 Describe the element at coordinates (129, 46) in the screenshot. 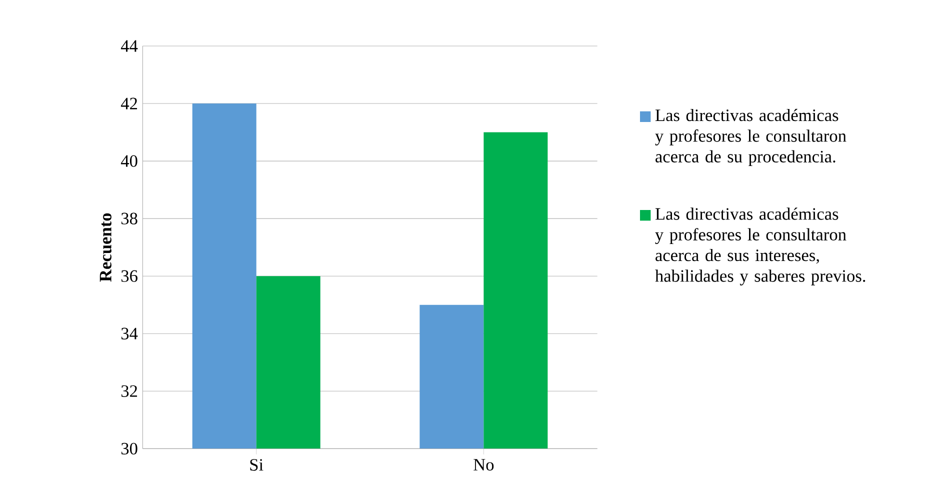

I see `y-tick-label: 44` at that location.